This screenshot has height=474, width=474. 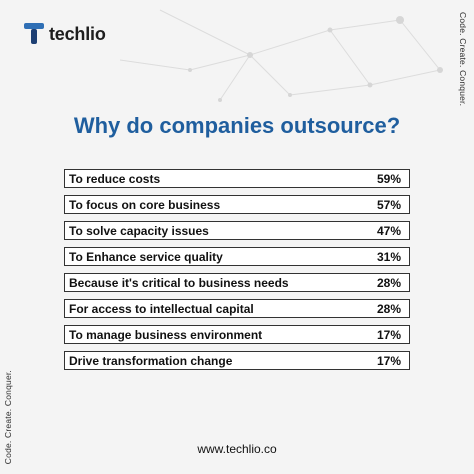 I want to click on row-label: For access to intellectual capital, so click(x=161, y=308).